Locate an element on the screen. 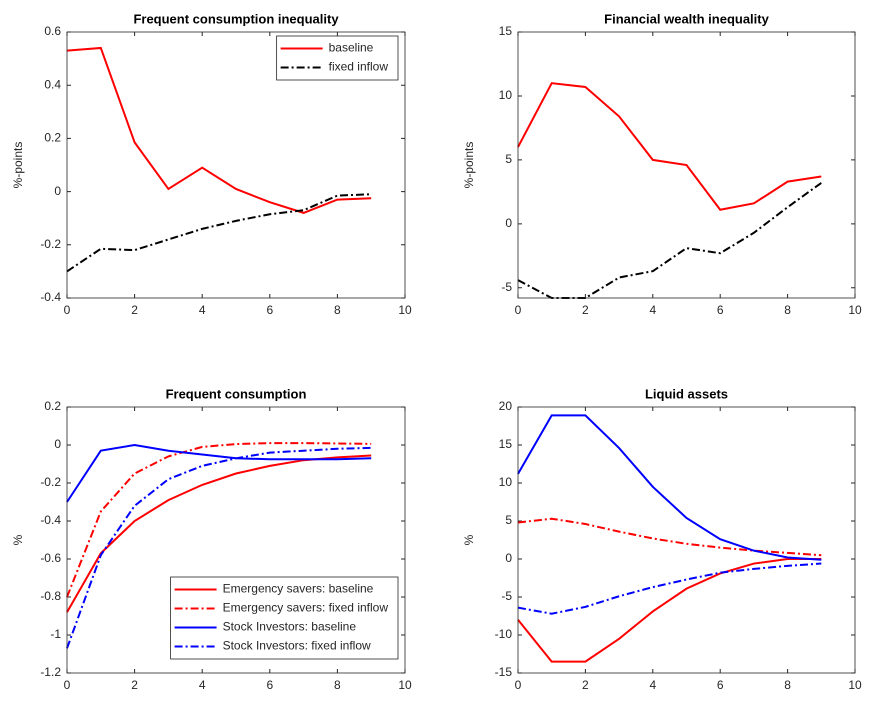 The height and width of the screenshot is (713, 875). legend-label: Stock Investors: baseline is located at coordinates (290, 627).